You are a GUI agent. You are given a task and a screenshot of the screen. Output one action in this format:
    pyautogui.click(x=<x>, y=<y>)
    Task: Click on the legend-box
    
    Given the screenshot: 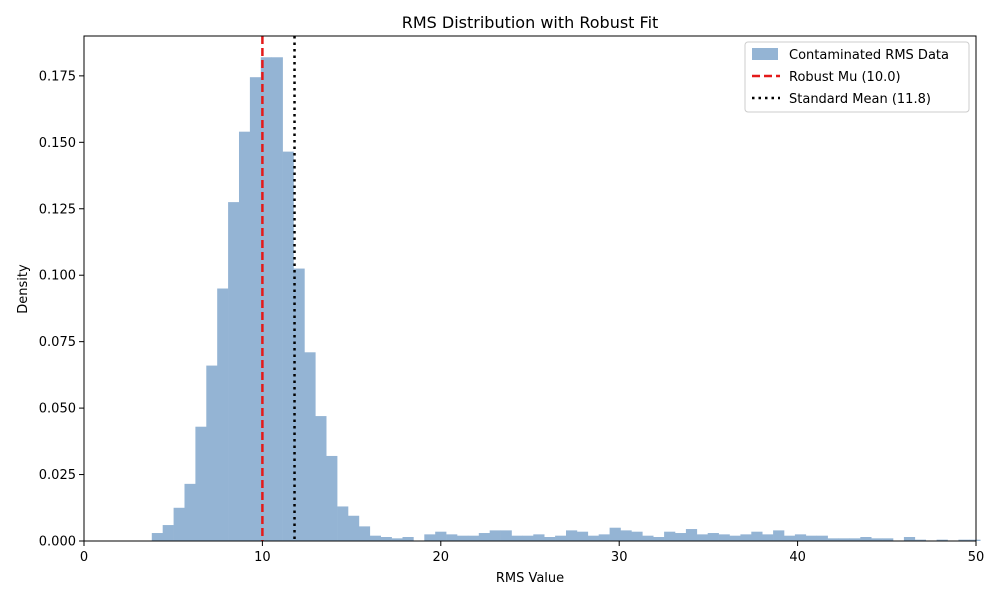 What is the action you would take?
    pyautogui.click(x=857, y=77)
    